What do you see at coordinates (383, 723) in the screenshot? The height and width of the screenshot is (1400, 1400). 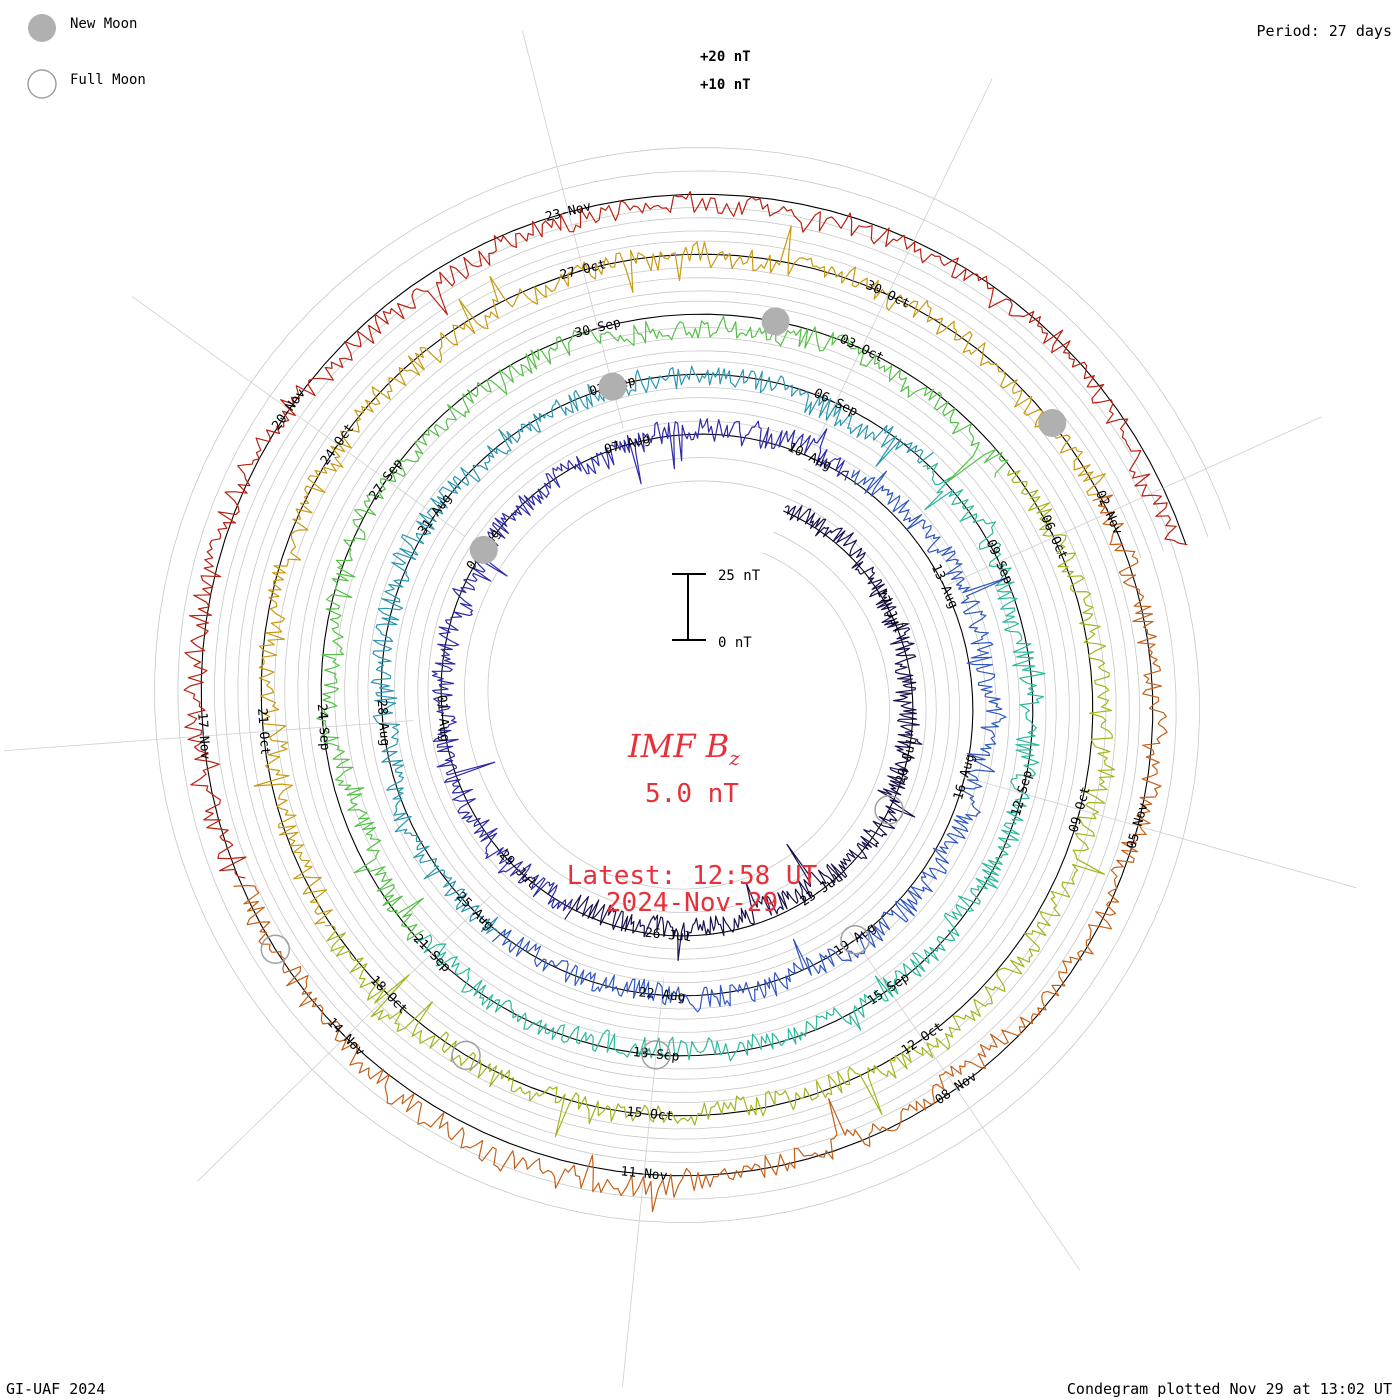 I see `date-label: 28-Aug` at bounding box center [383, 723].